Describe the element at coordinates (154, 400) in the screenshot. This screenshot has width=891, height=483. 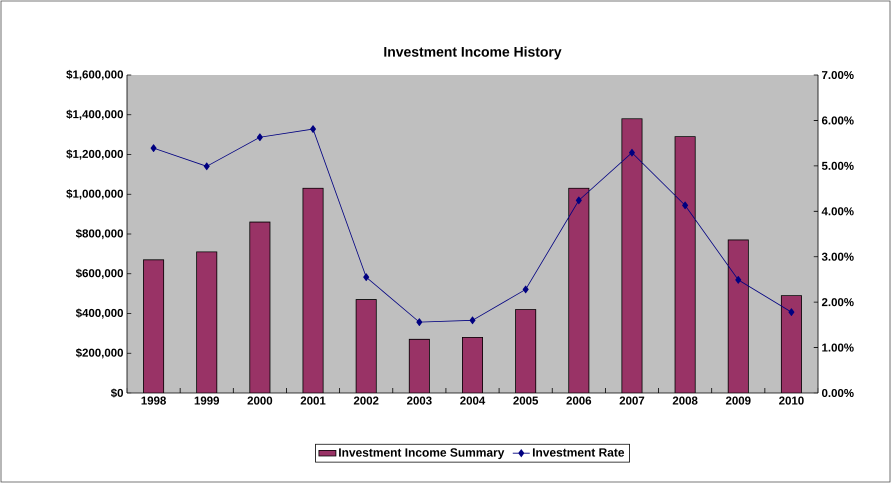
I see `x-tick-label: 1998` at that location.